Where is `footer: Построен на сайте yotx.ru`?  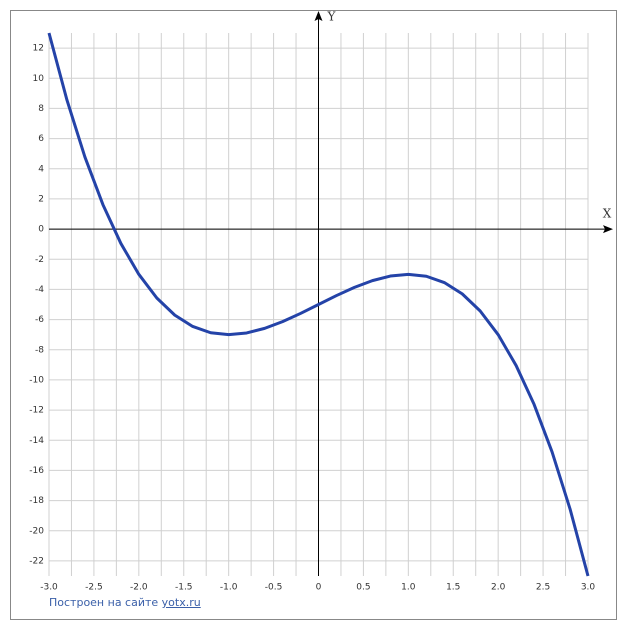
footer: Построен на сайте yotx.ru is located at coordinates (125, 602).